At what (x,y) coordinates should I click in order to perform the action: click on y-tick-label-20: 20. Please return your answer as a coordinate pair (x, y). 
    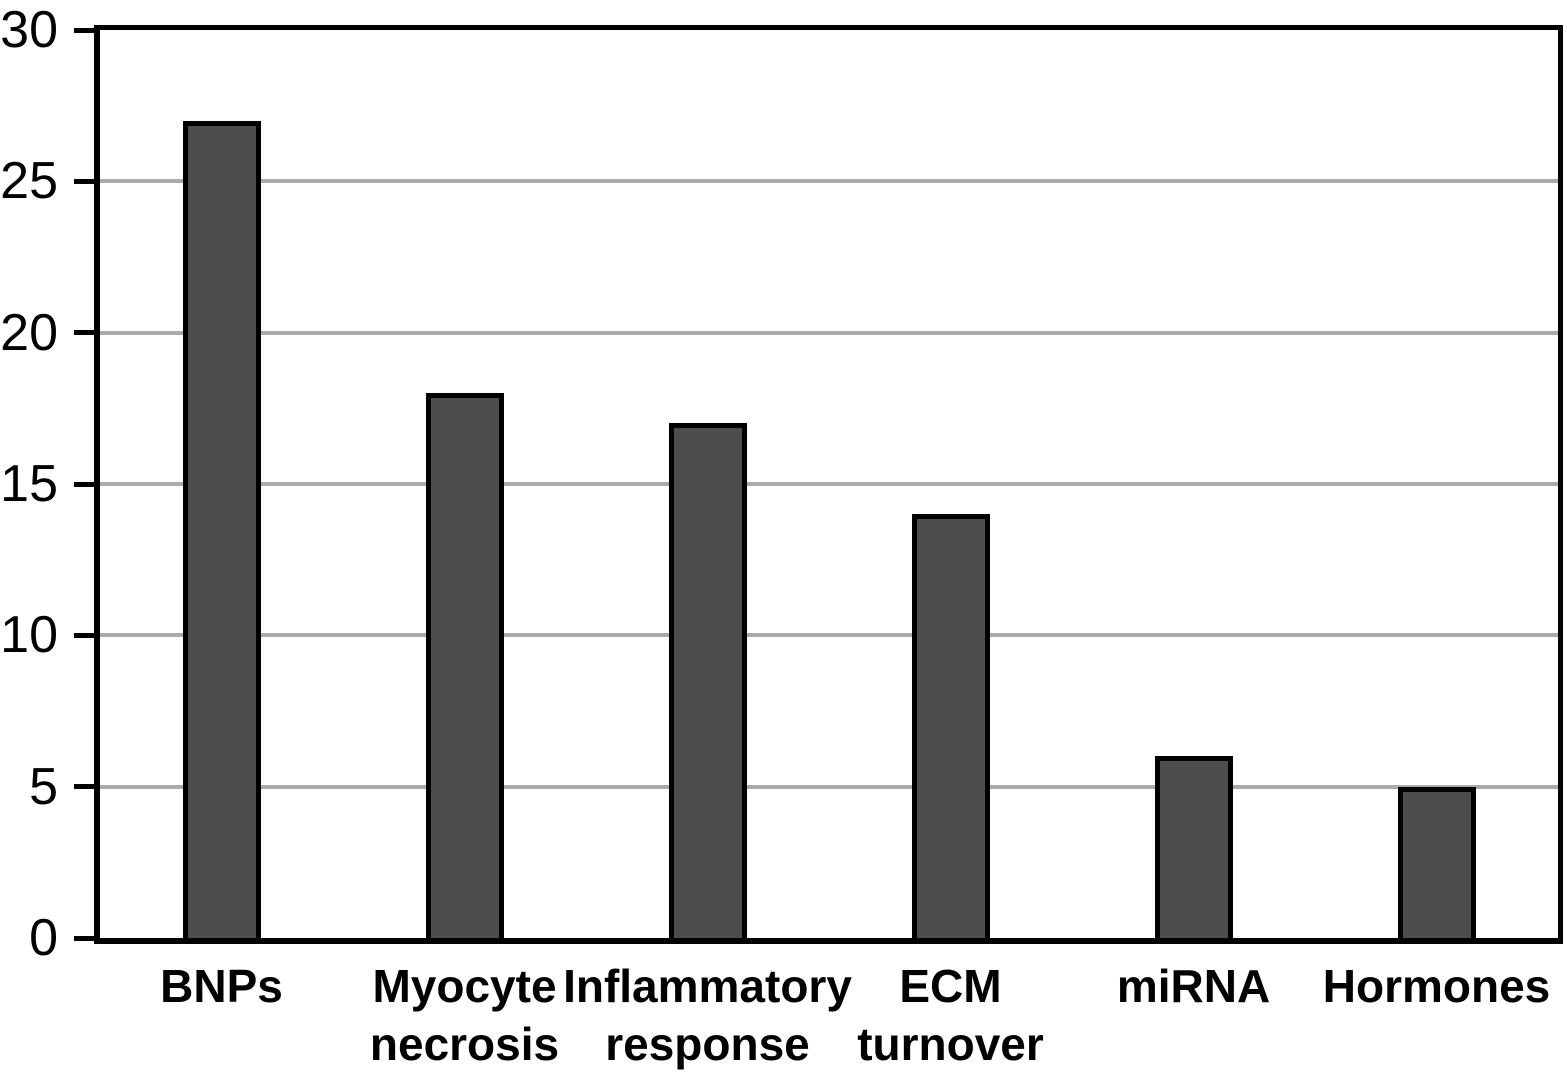
    Looking at the image, I should click on (29, 332).